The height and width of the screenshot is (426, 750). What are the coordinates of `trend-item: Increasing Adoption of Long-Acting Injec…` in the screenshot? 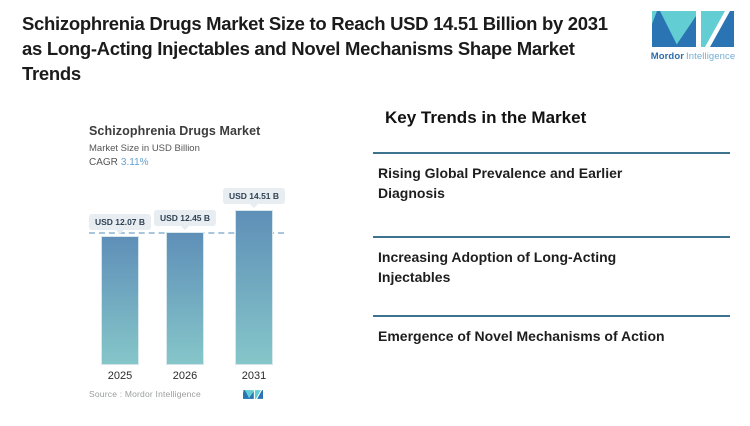 It's located at (551, 275).